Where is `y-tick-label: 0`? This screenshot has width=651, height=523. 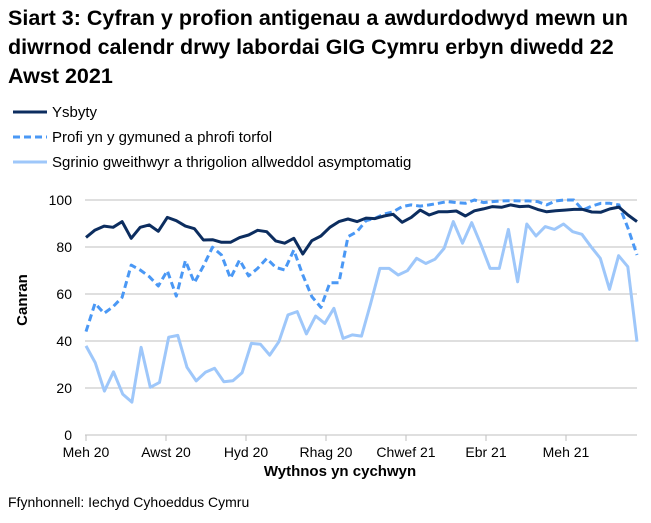
y-tick-label: 0 is located at coordinates (68, 435).